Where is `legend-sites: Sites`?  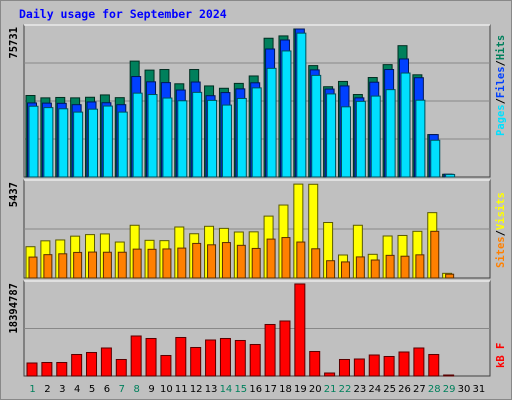 legend-sites: Sites is located at coordinates (501, 252).